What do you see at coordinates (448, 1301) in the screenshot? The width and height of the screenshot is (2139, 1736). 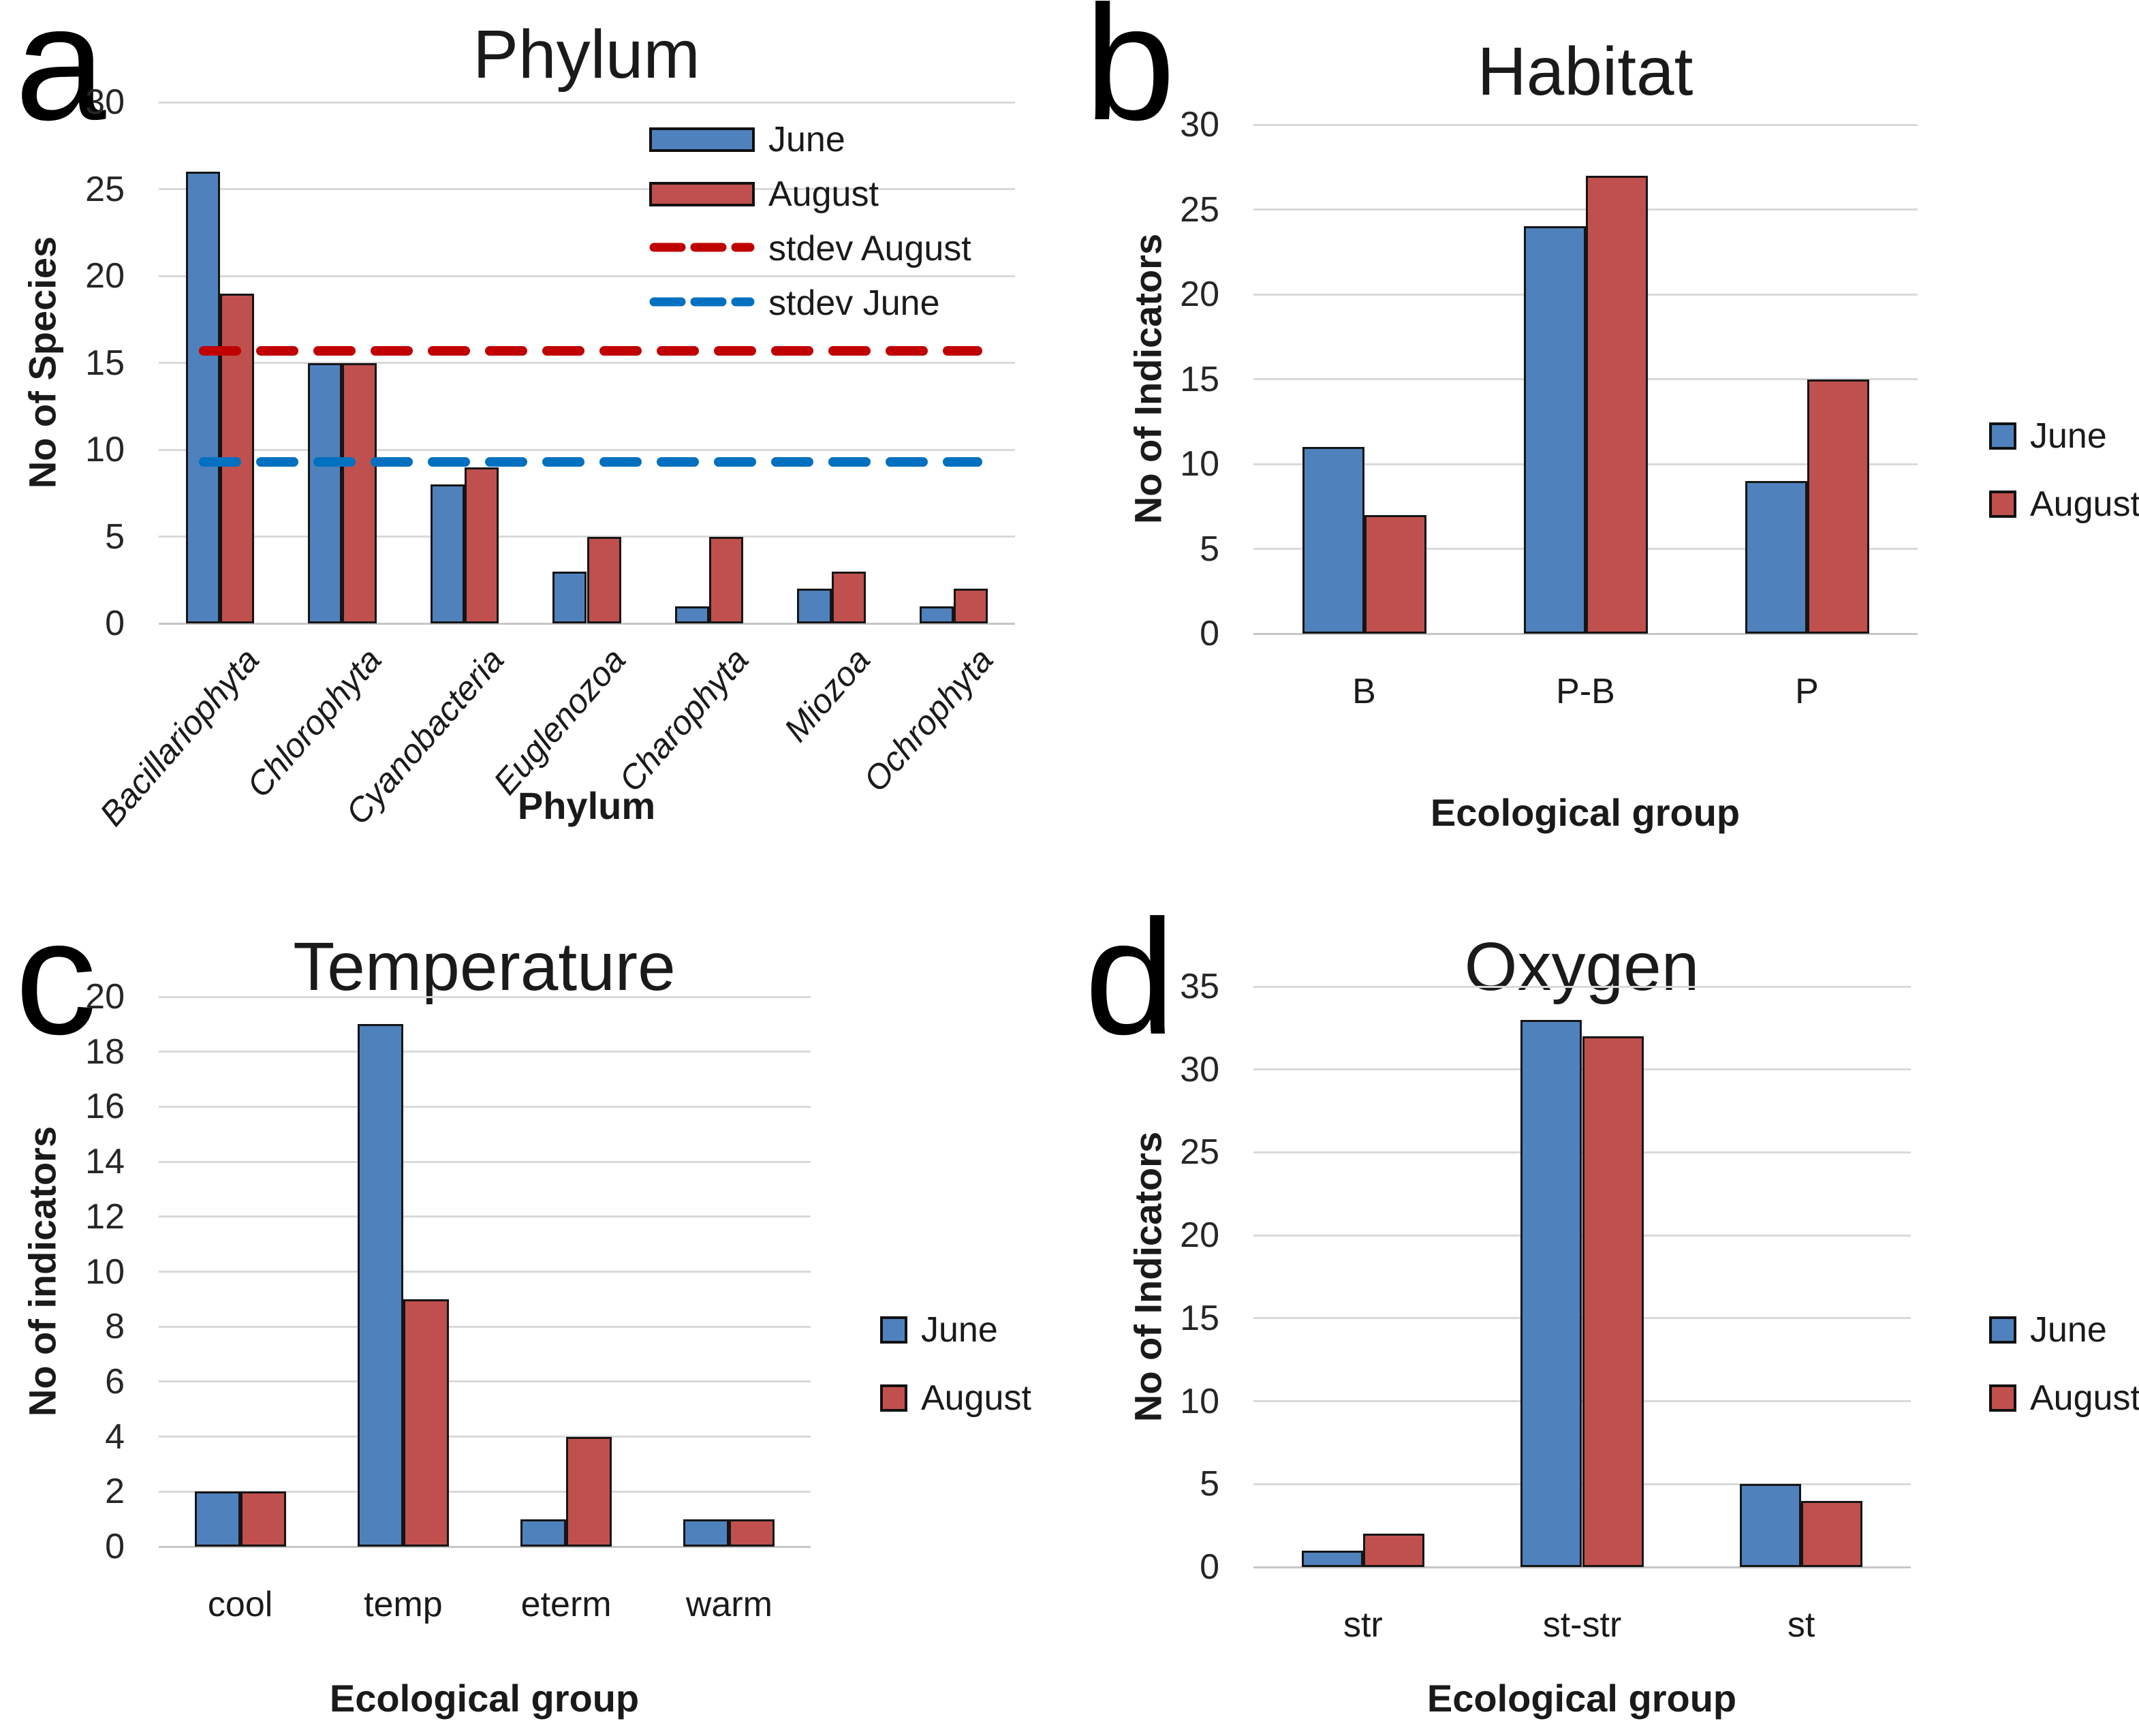 I see `plot-area: 0 2 4 6 8 10 12 14 16 18 20 cool temp eterm warm` at bounding box center [448, 1301].